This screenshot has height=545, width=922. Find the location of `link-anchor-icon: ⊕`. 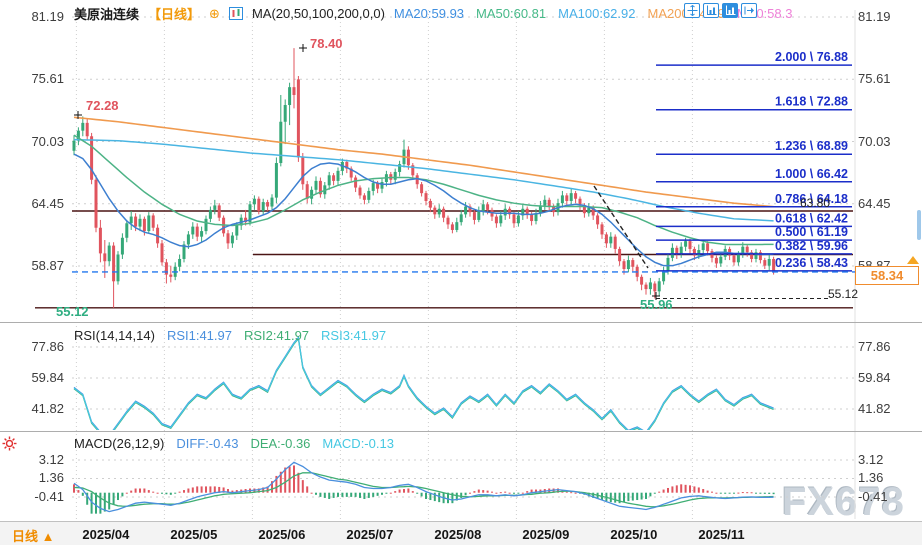

link-anchor-icon: ⊕ is located at coordinates (214, 13).